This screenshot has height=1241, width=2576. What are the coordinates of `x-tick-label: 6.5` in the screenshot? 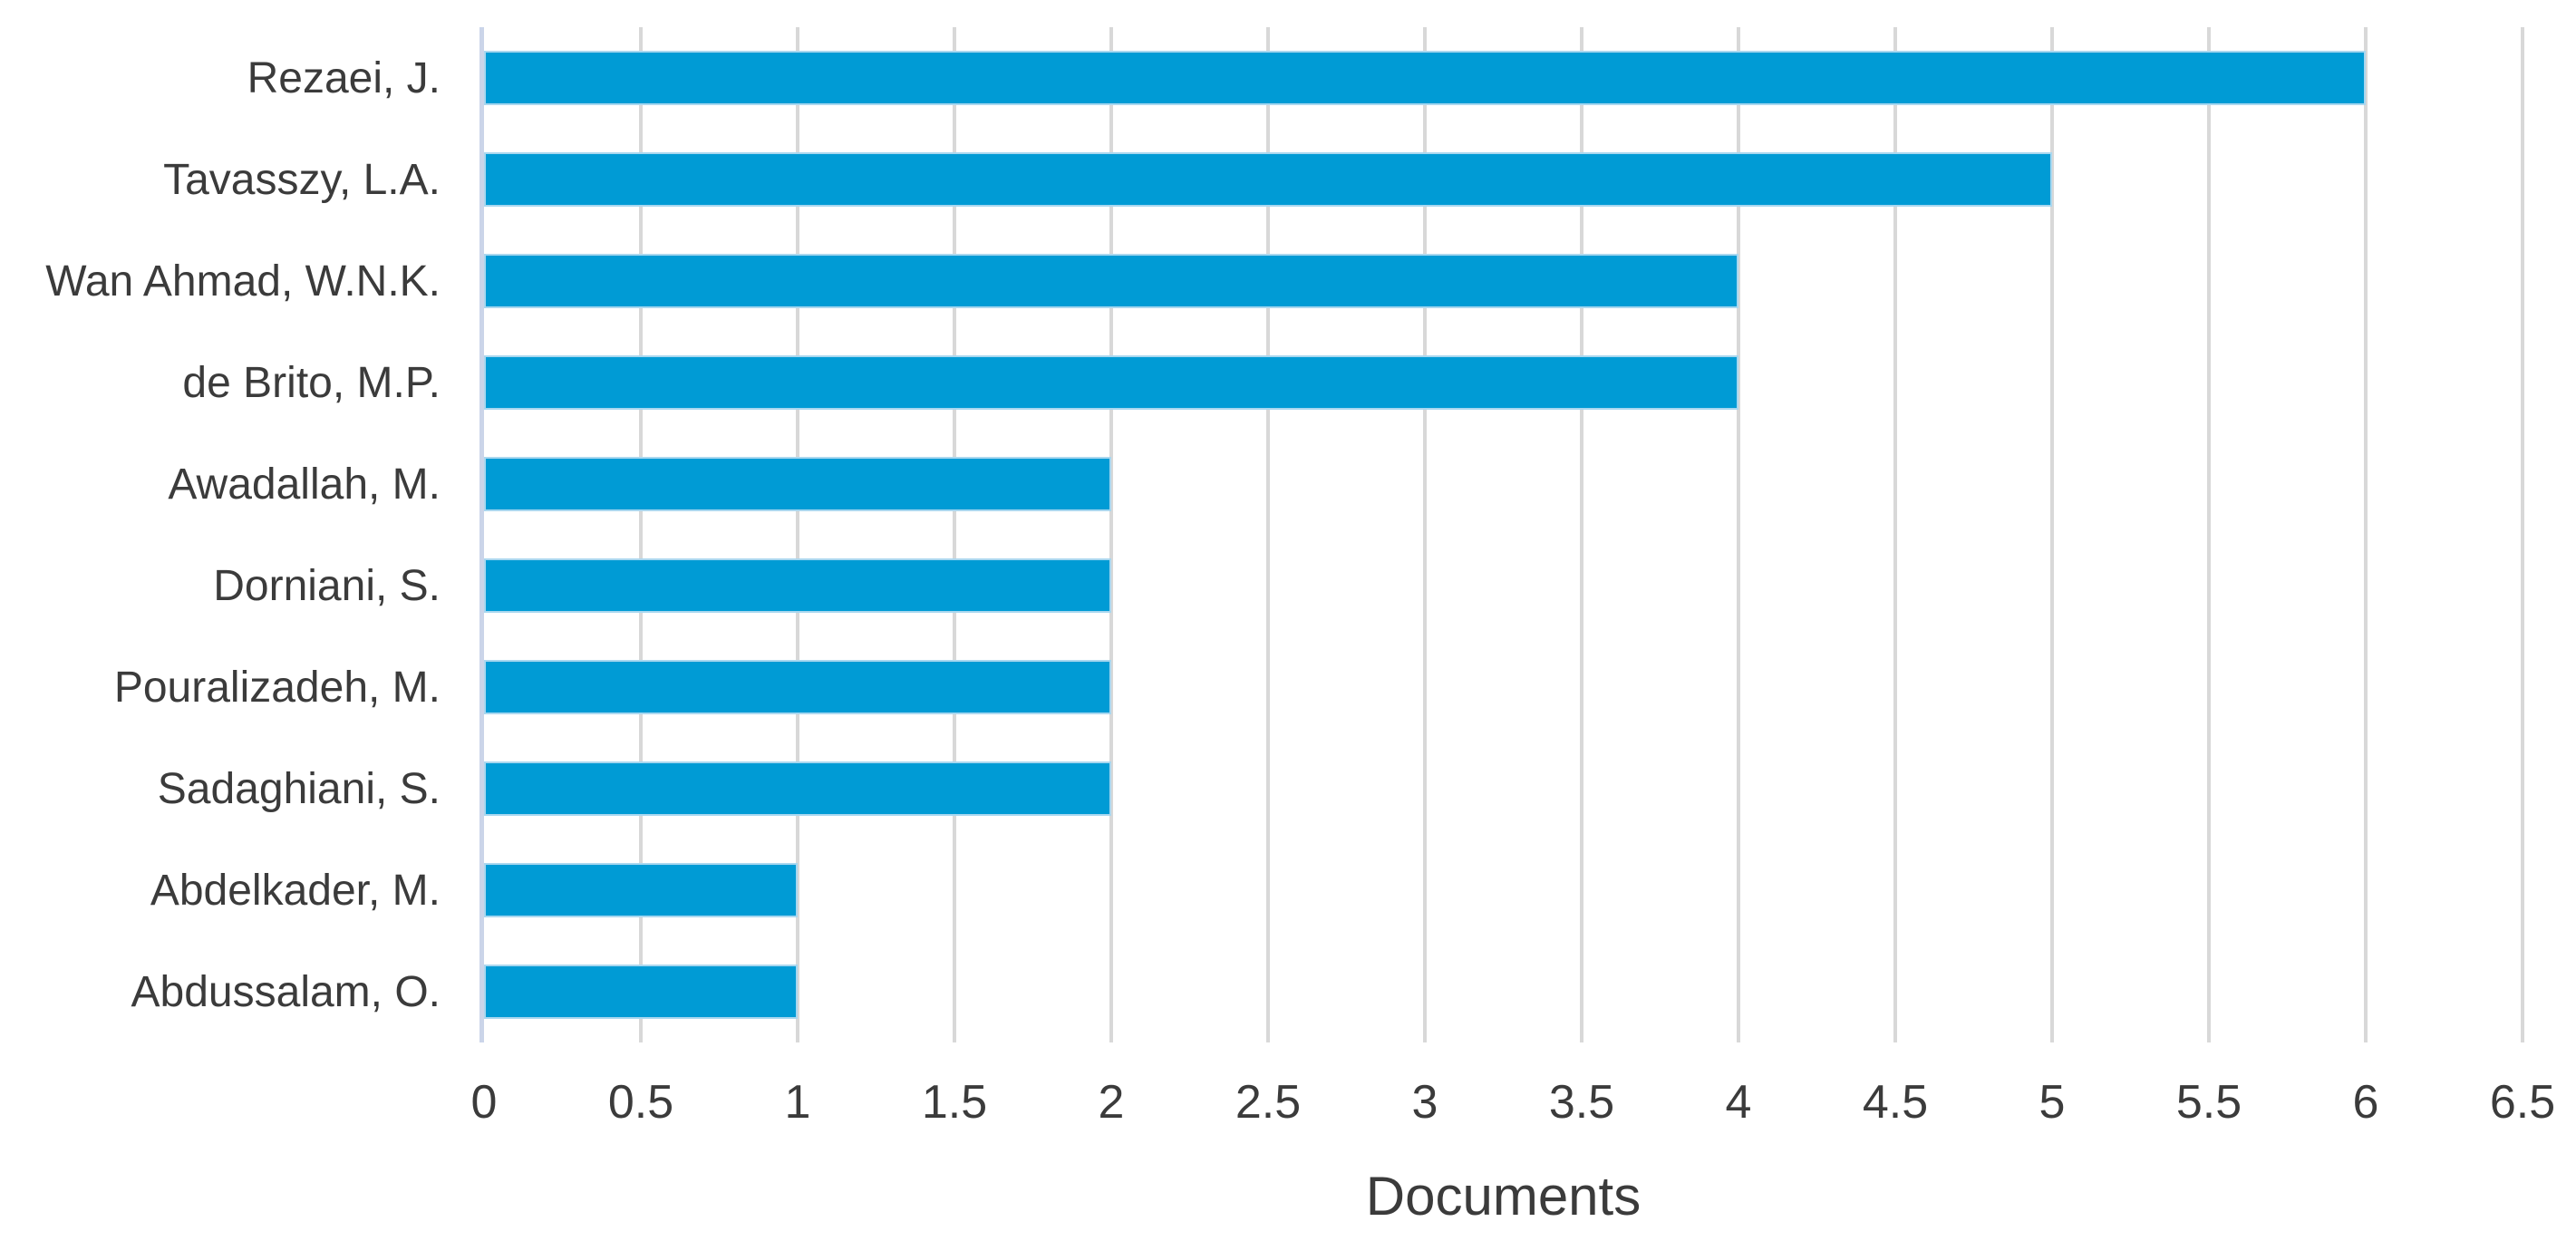 It's located at (2522, 1102).